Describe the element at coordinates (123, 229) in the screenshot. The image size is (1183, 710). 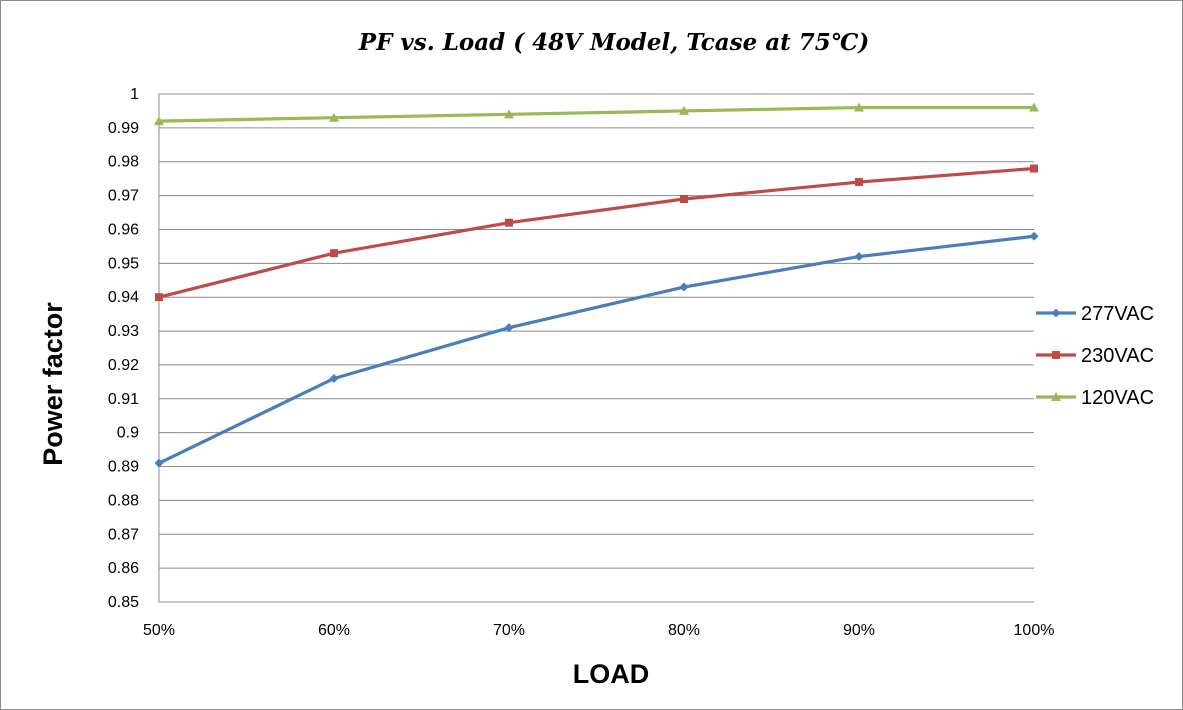
I see `y-tick-label: 0.96` at that location.